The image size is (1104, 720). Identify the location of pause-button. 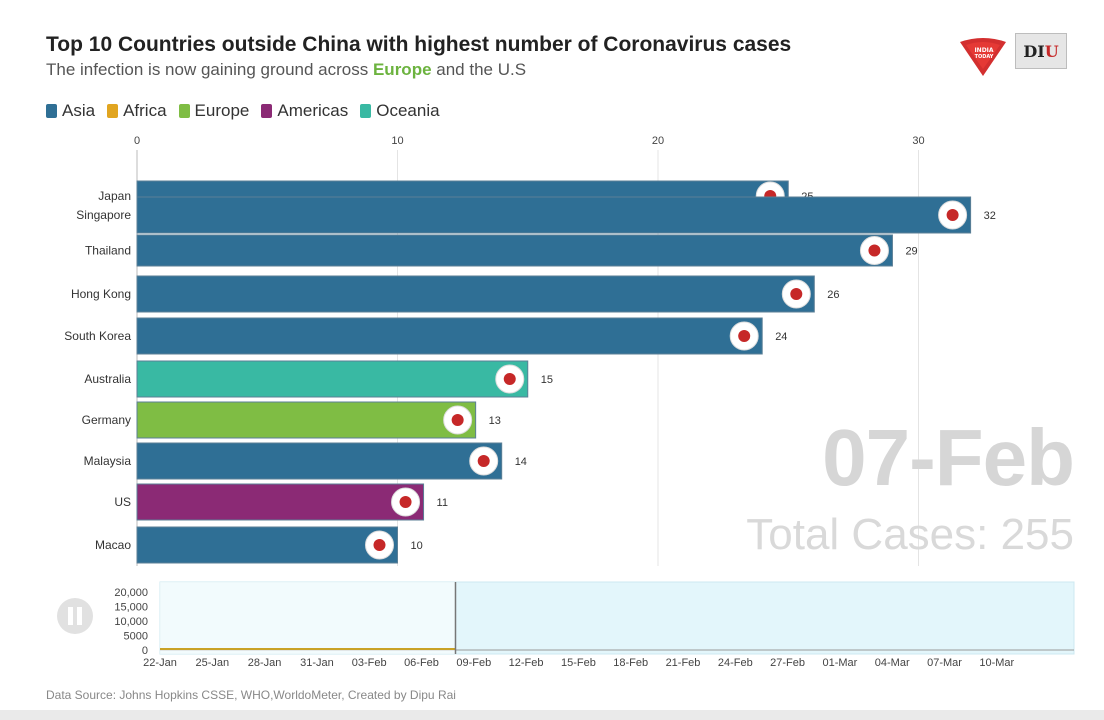
(75, 616).